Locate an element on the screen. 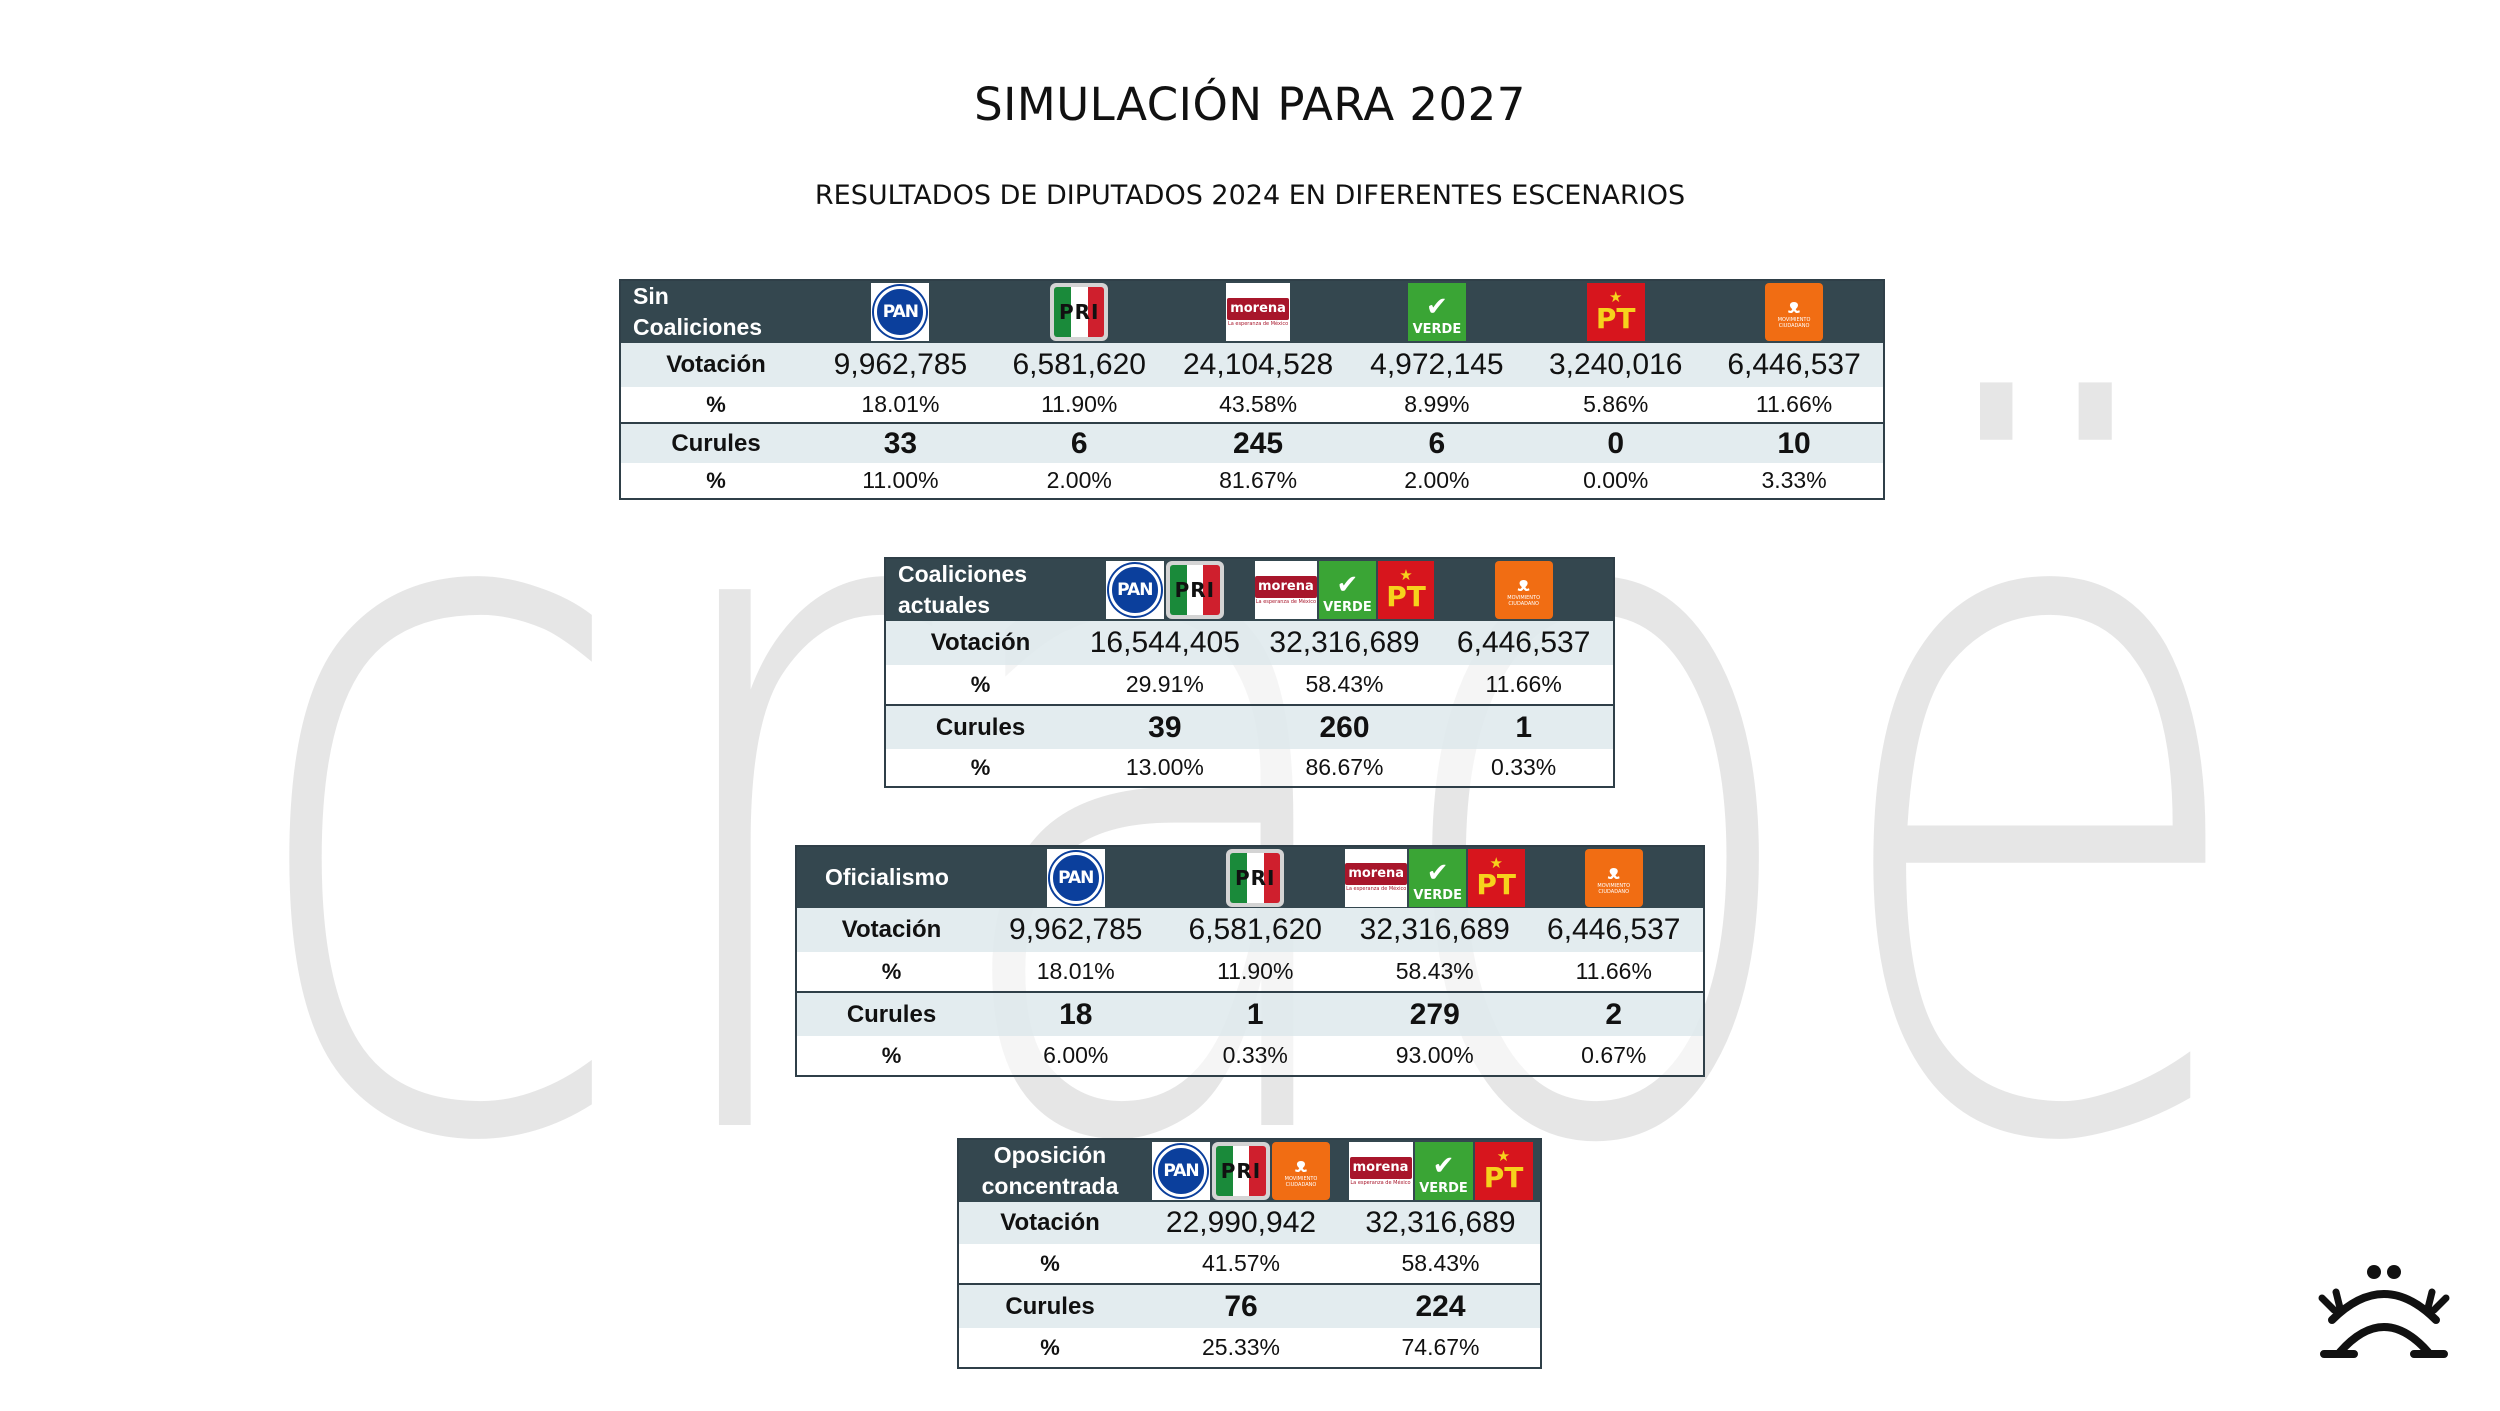 The height and width of the screenshot is (1411, 2500). vote-pct-value: 11.90% is located at coordinates (1079, 405).